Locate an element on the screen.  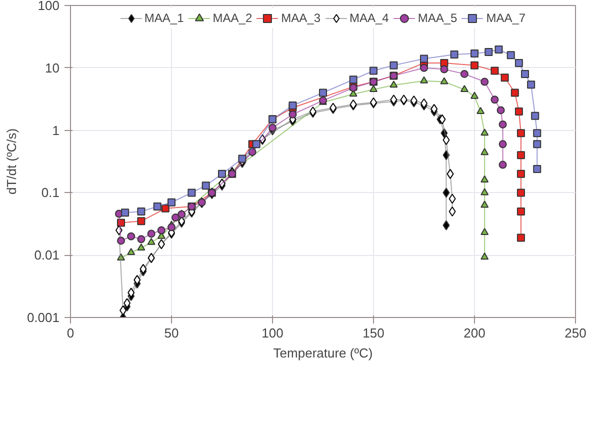
x-tick-label: 250 is located at coordinates (575, 333).